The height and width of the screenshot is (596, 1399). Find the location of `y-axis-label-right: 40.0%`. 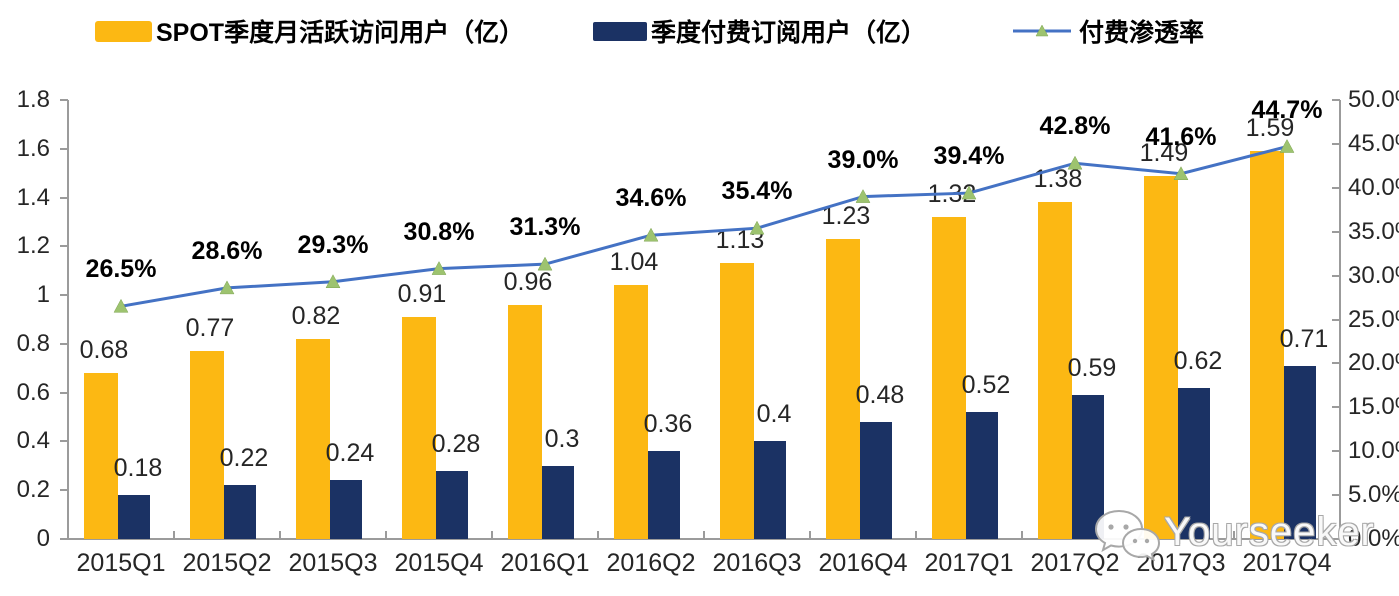

y-axis-label-right: 40.0% is located at coordinates (1373, 187).